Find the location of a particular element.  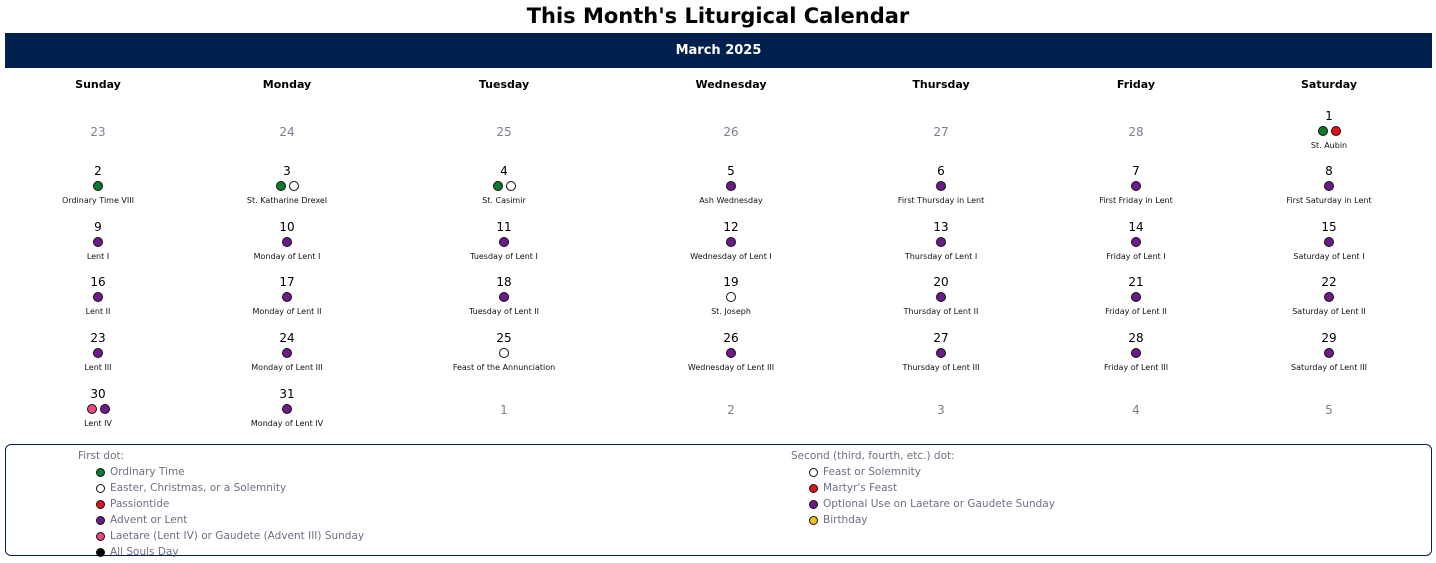

red-dot-icon is located at coordinates (813, 488).